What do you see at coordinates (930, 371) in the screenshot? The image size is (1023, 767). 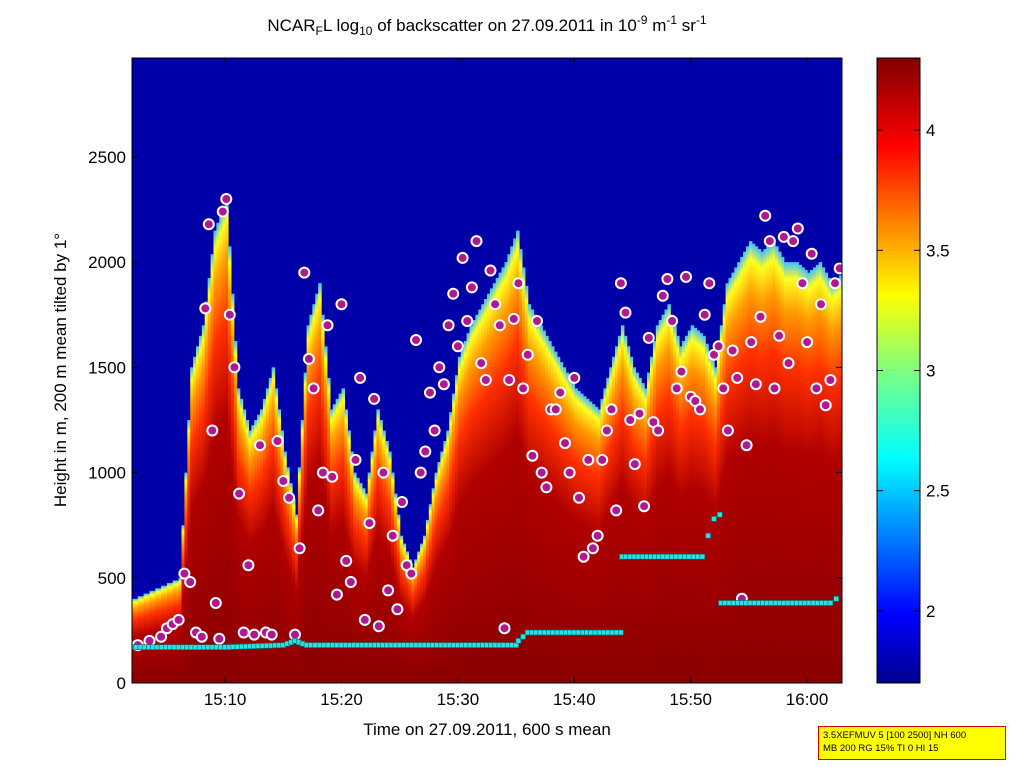 I see `colorbar-tick-label: 3` at bounding box center [930, 371].